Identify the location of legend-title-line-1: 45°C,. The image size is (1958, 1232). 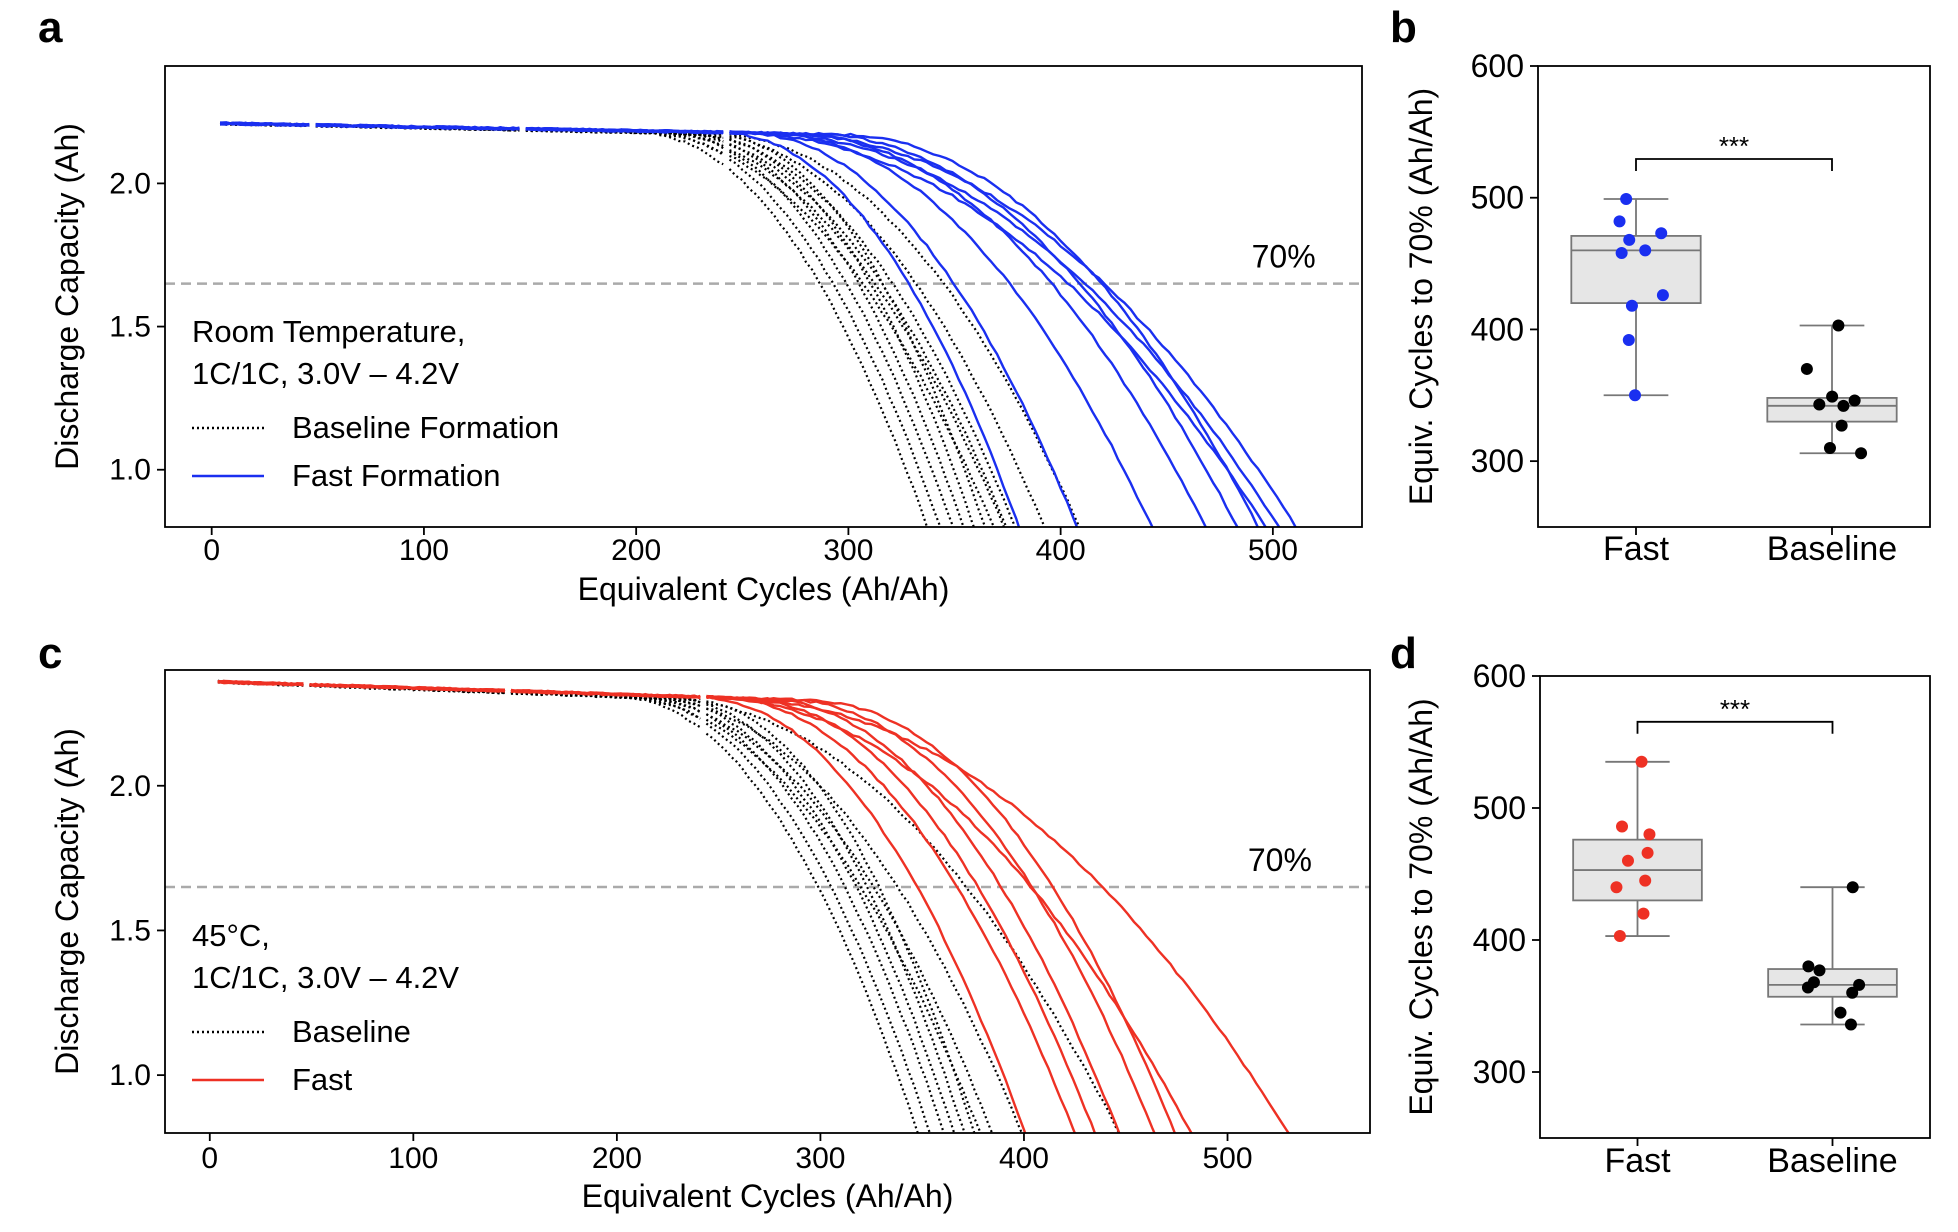
(231, 935).